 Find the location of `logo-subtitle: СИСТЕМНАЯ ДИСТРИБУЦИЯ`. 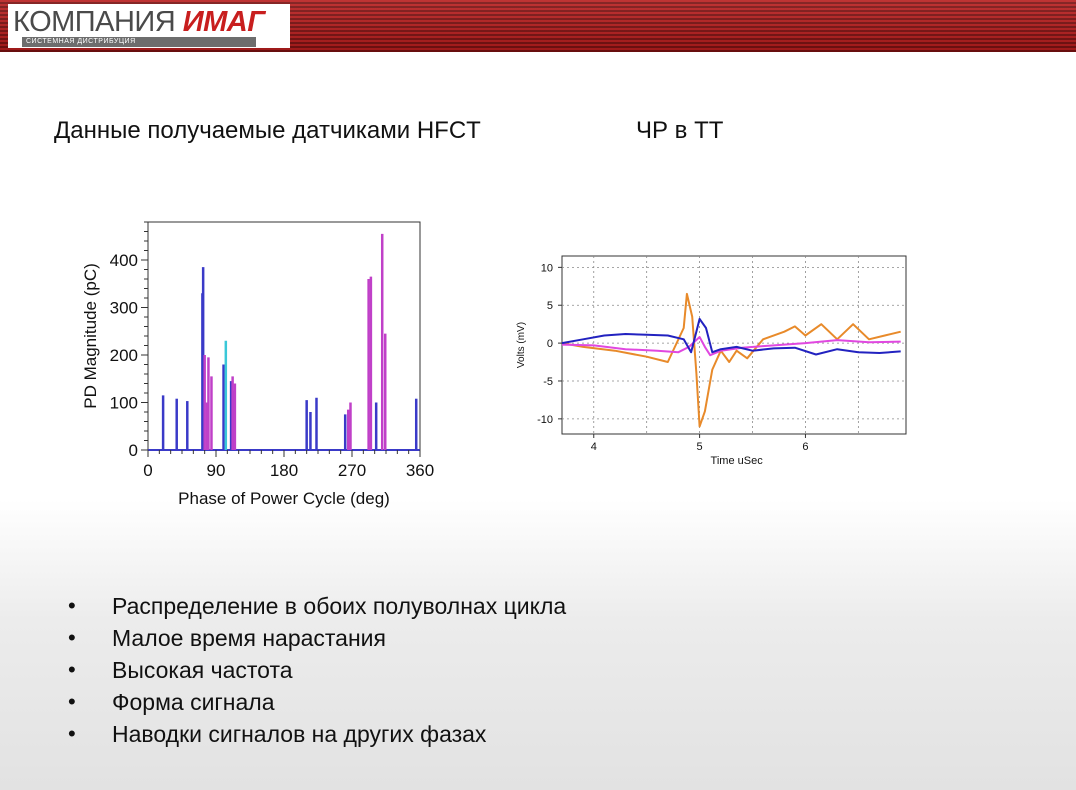

logo-subtitle: СИСТЕМНАЯ ДИСТРИБУЦИЯ is located at coordinates (139, 42).